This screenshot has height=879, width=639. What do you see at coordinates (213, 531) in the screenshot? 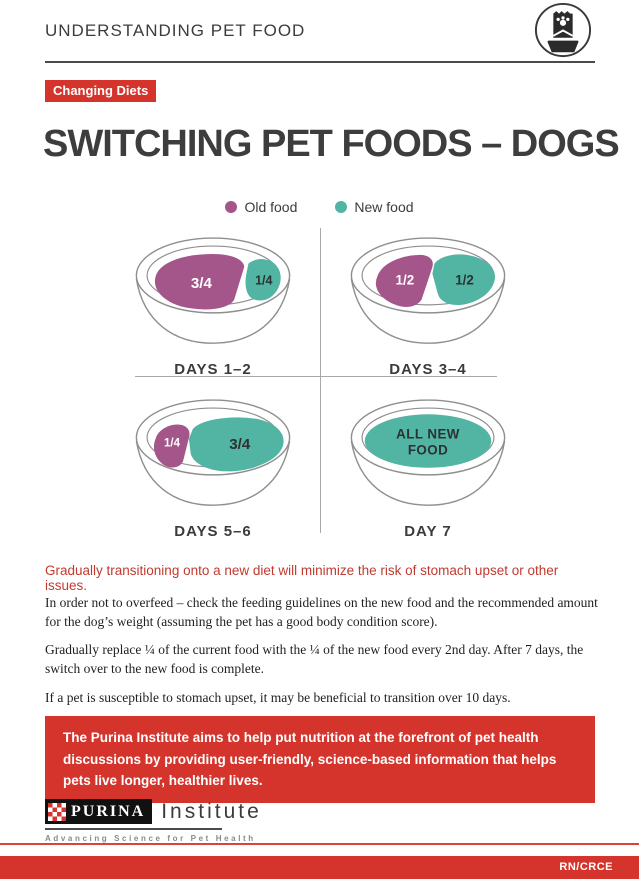
I see `bowl-label: DAYS 5–6` at bounding box center [213, 531].